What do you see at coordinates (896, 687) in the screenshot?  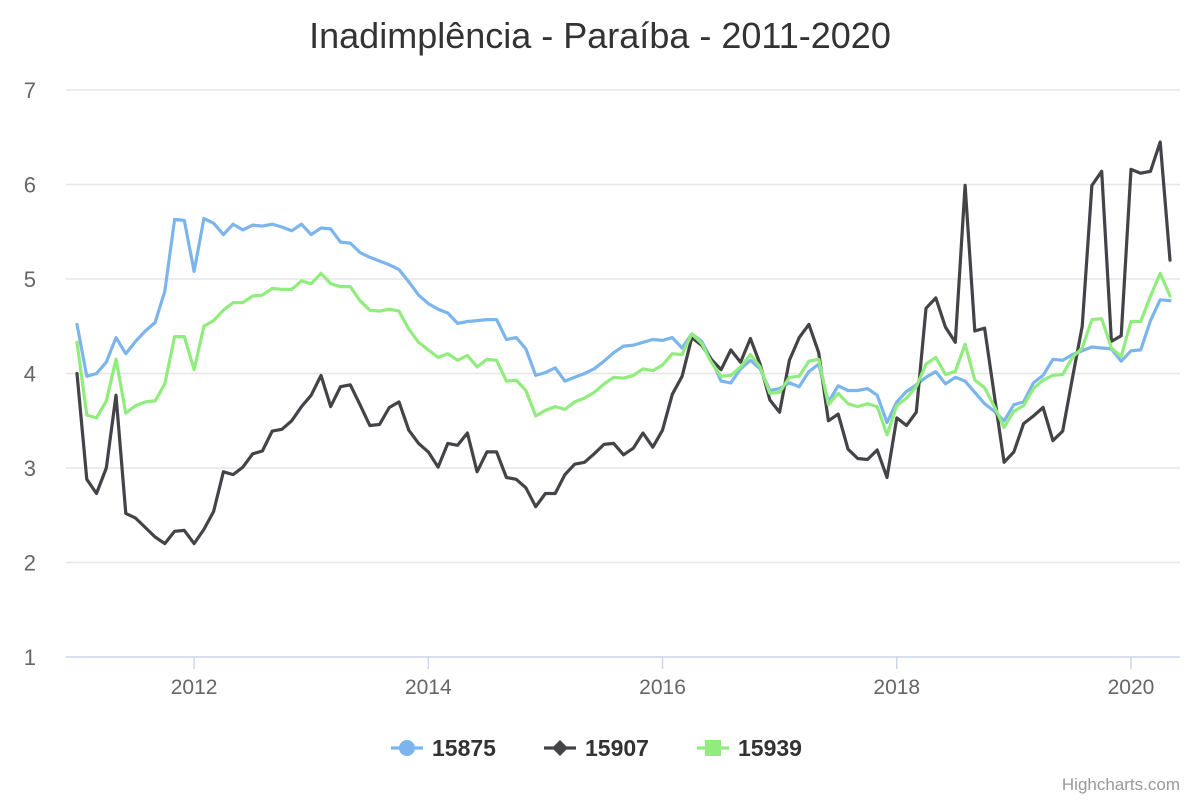 I see `x-tick-label: 2018` at bounding box center [896, 687].